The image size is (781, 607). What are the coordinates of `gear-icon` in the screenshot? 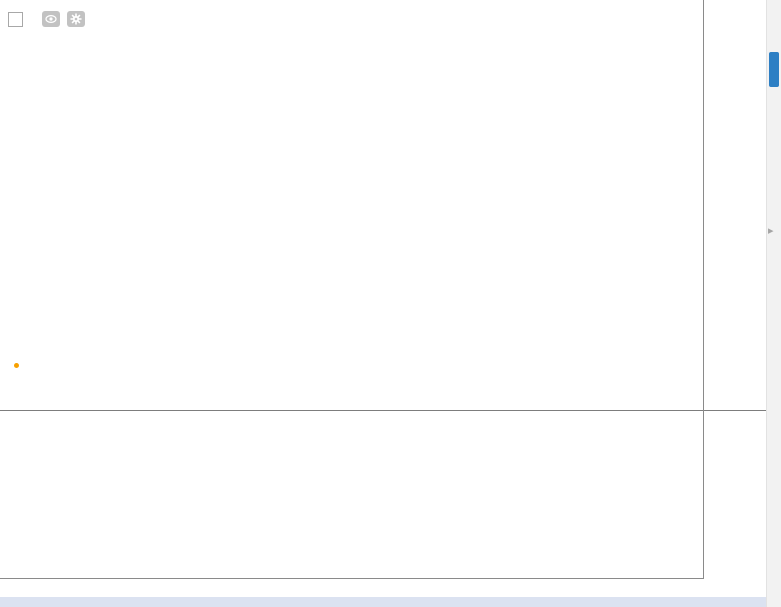 It's located at (76, 19).